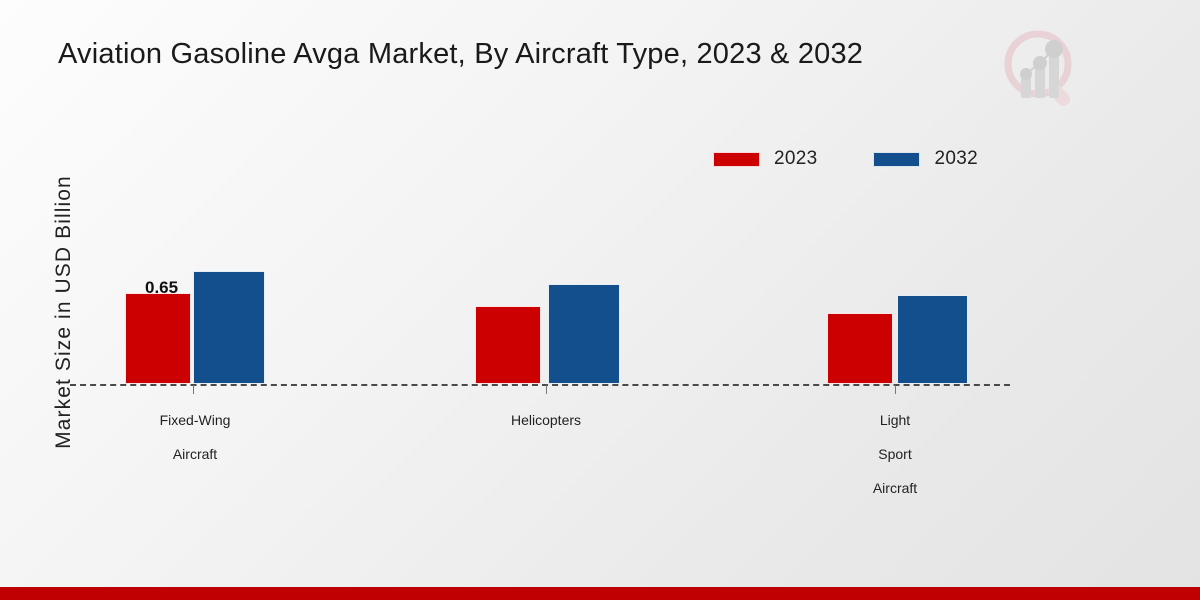 Image resolution: width=1200 pixels, height=600 pixels. Describe the element at coordinates (584, 334) in the screenshot. I see `bar-helicopters-2032` at that location.